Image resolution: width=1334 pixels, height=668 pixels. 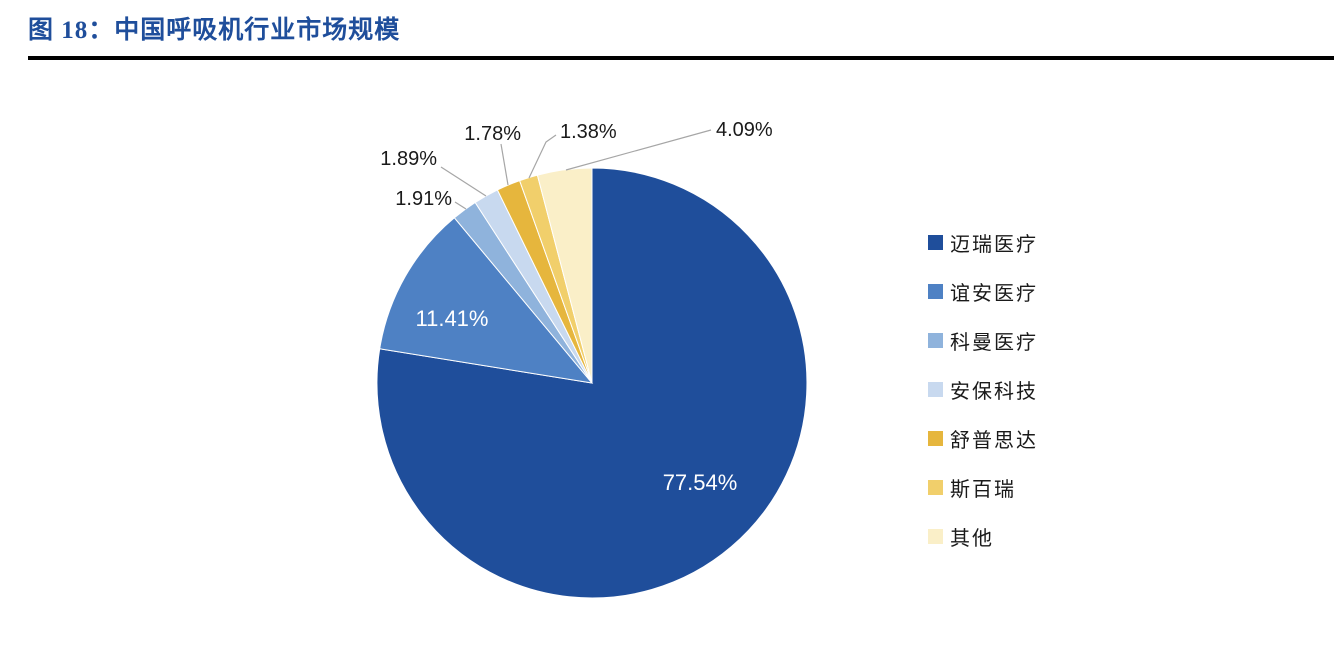 What do you see at coordinates (588, 132) in the screenshot?
I see `slice-label-5: 1.38%` at bounding box center [588, 132].